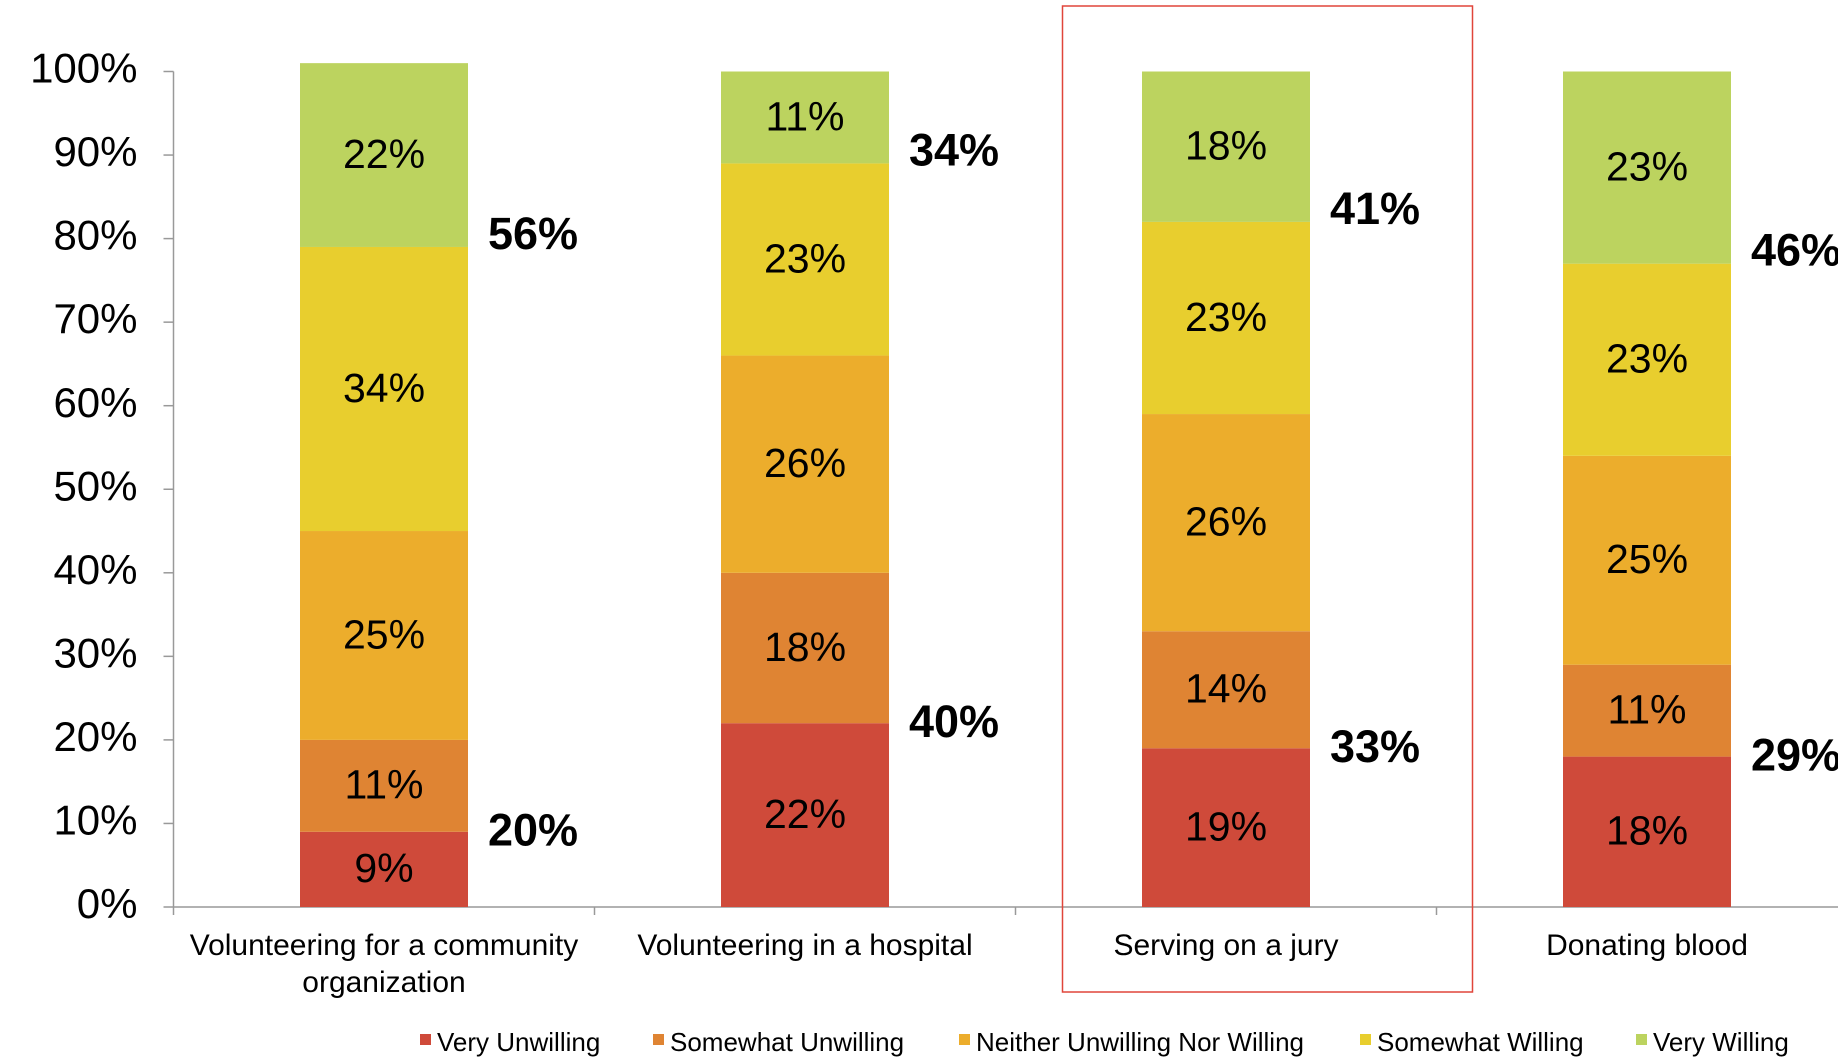  I want to click on willing-total: 41%, so click(1375, 208).